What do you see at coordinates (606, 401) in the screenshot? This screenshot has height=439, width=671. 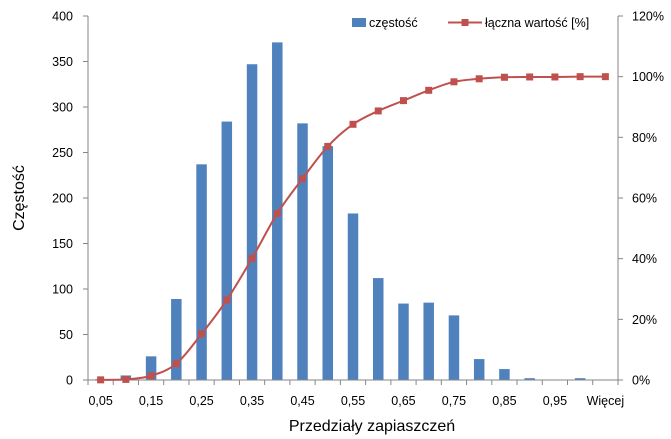 I see `x-tick-label-20: Więcej` at bounding box center [606, 401].